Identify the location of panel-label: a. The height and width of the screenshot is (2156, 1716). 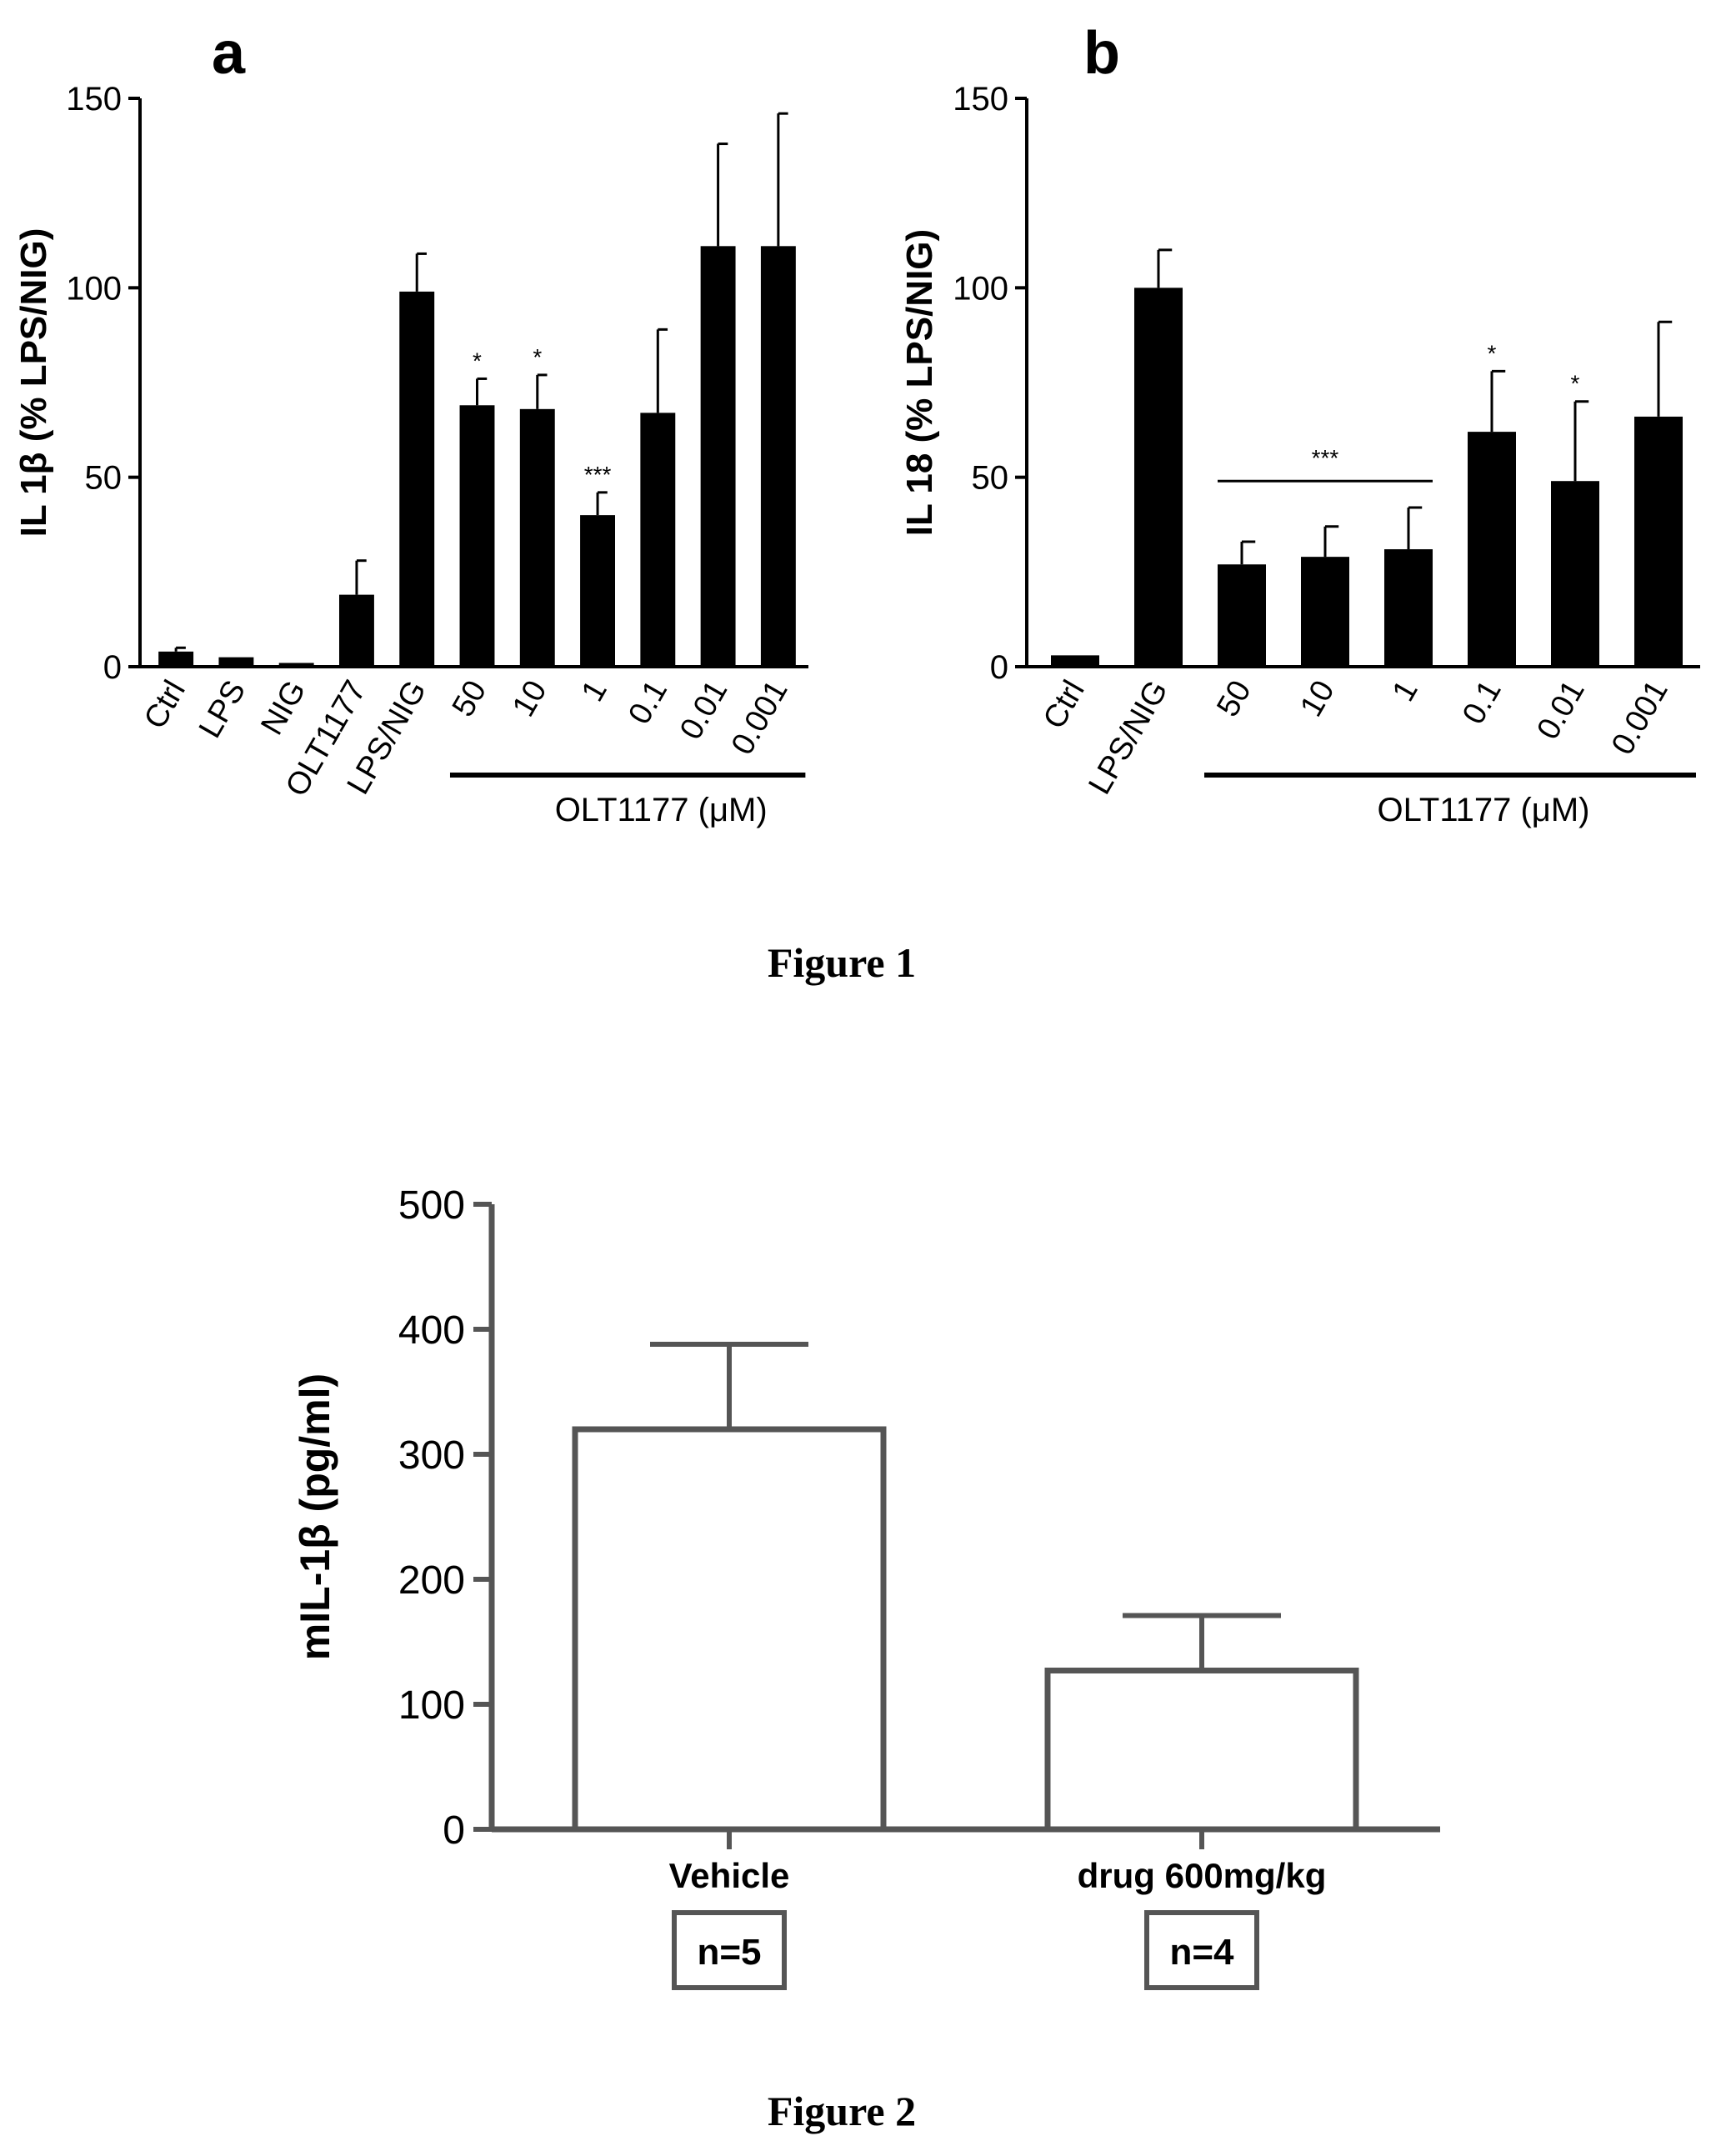
(229, 53).